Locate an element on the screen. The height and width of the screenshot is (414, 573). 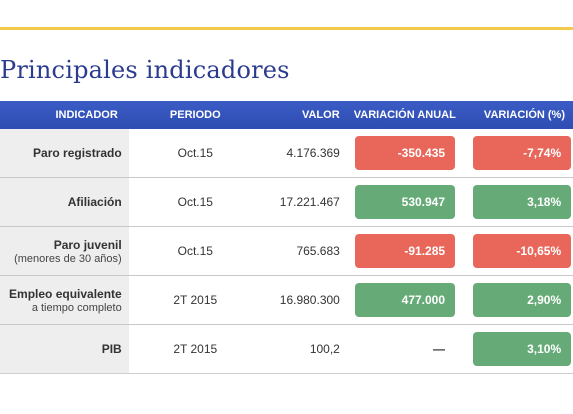
variacion-anual-cell: -350.435 is located at coordinates (405, 153).